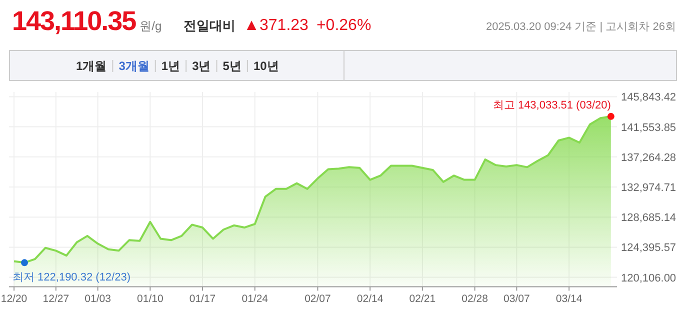  What do you see at coordinates (134, 66) in the screenshot?
I see `text: 3개월` at bounding box center [134, 66].